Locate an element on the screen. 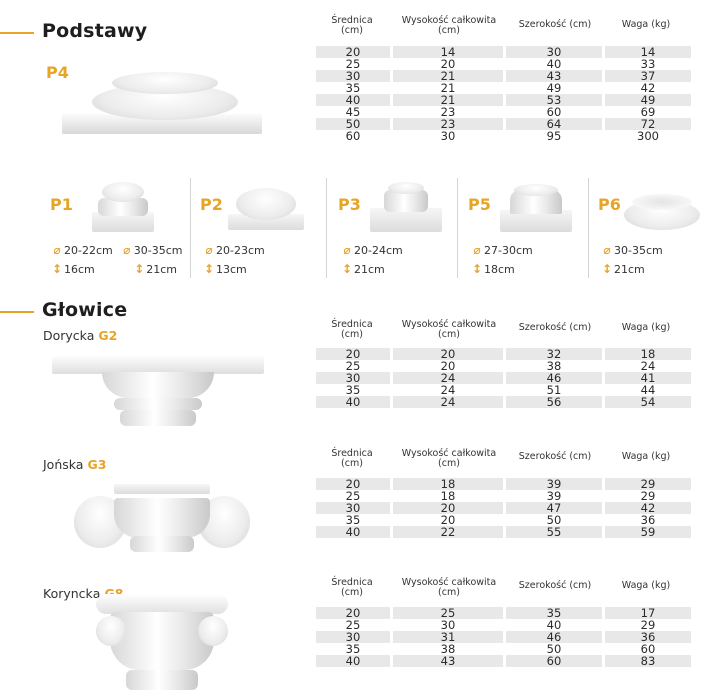 Image resolution: width=720 pixels, height=700 pixels. section-title-podstawy: Podstawy is located at coordinates (95, 31).